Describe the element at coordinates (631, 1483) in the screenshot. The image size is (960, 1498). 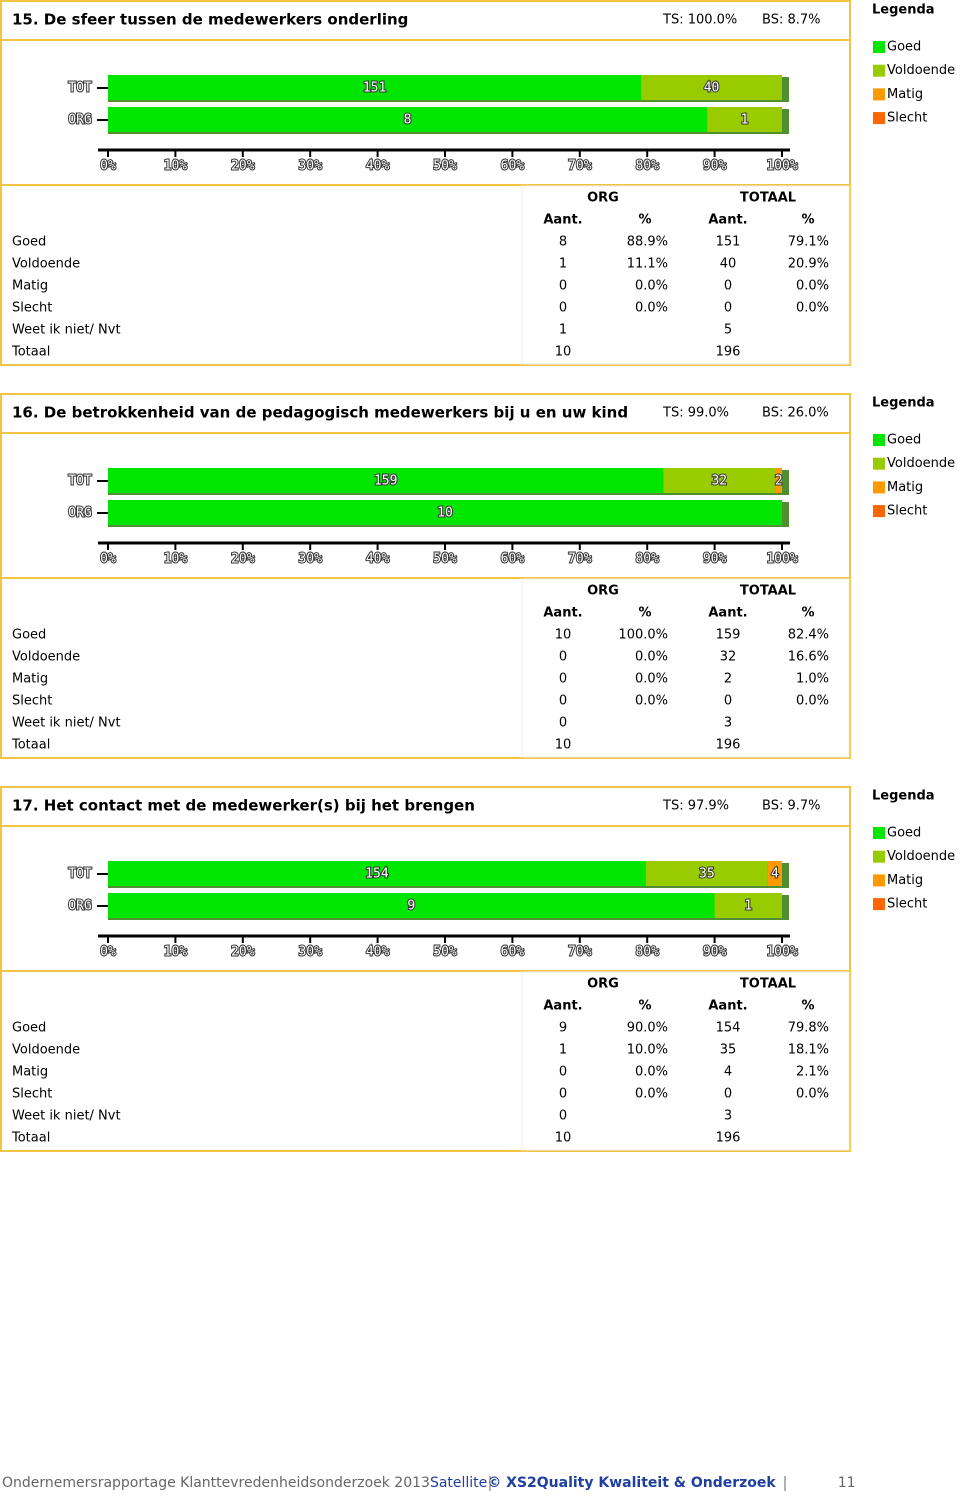
I see `footer-copyright: © XS2Quality Kwaliteit & Onderzoek` at that location.